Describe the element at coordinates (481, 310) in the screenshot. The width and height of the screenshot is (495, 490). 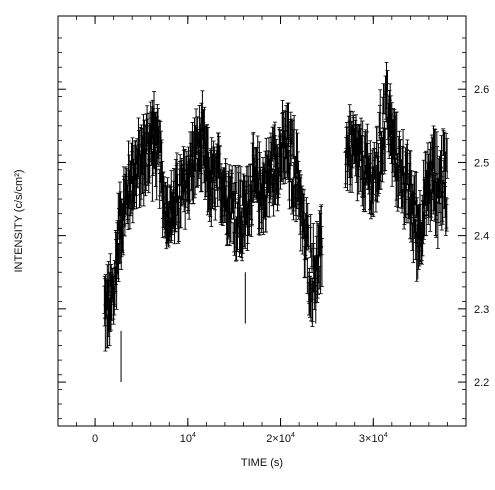
I see `y-tick-label: 2.3` at that location.